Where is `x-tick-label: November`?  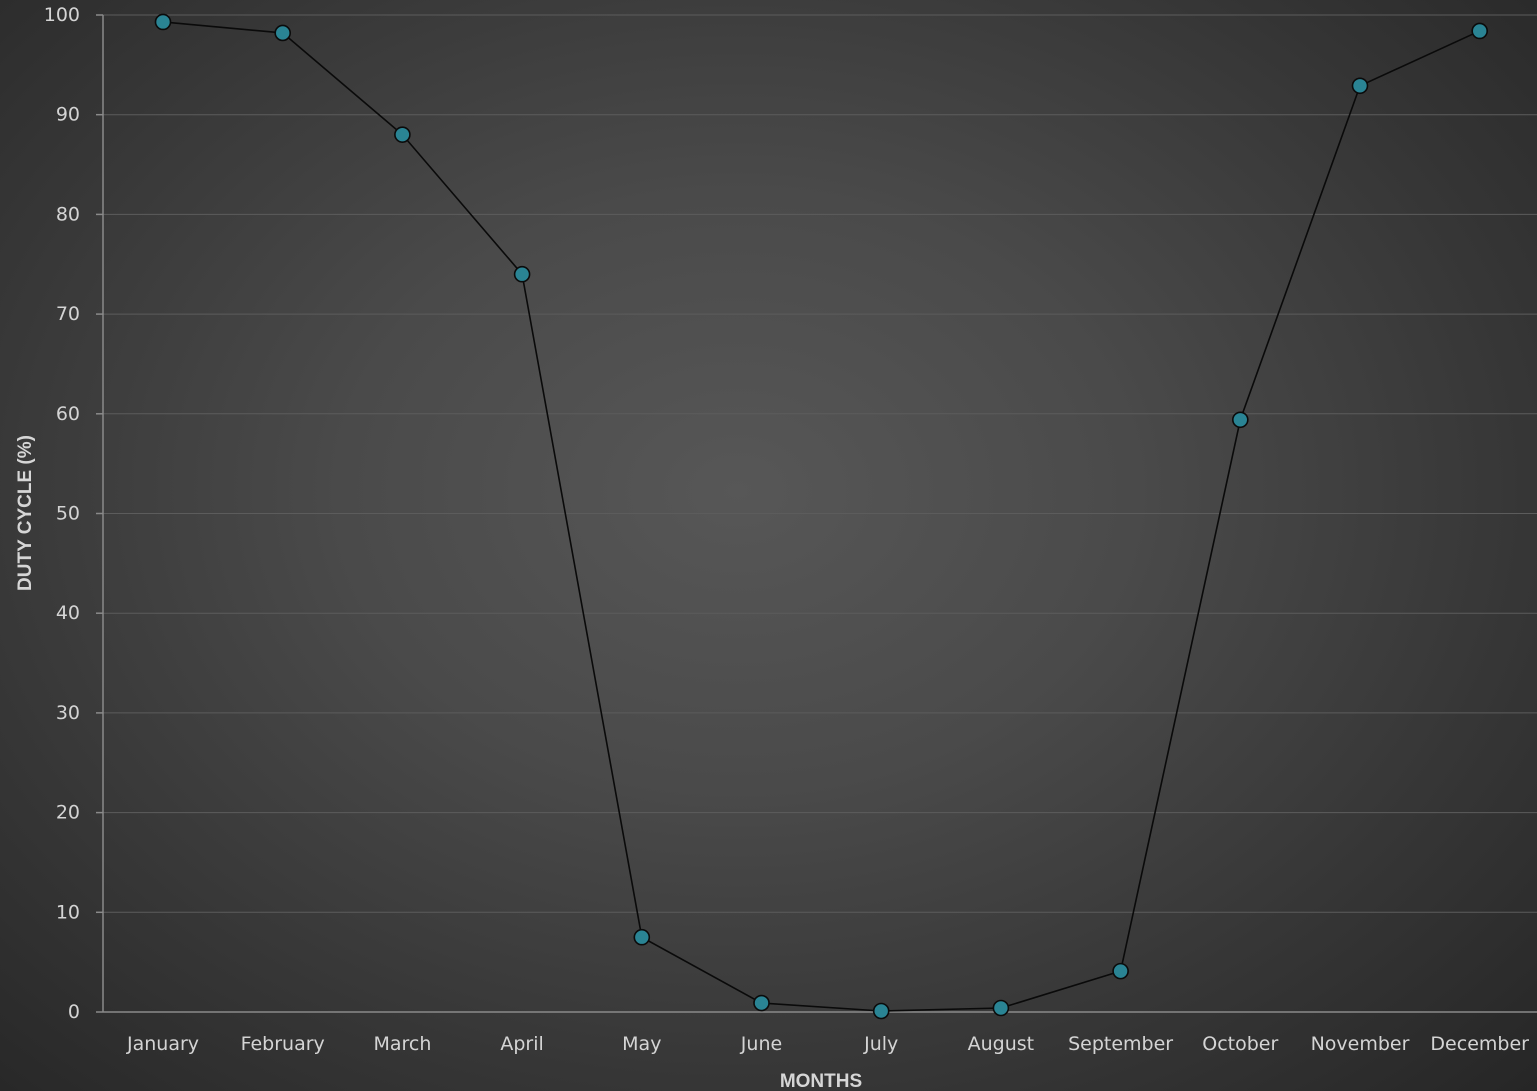
x-tick-label: November is located at coordinates (1360, 1044).